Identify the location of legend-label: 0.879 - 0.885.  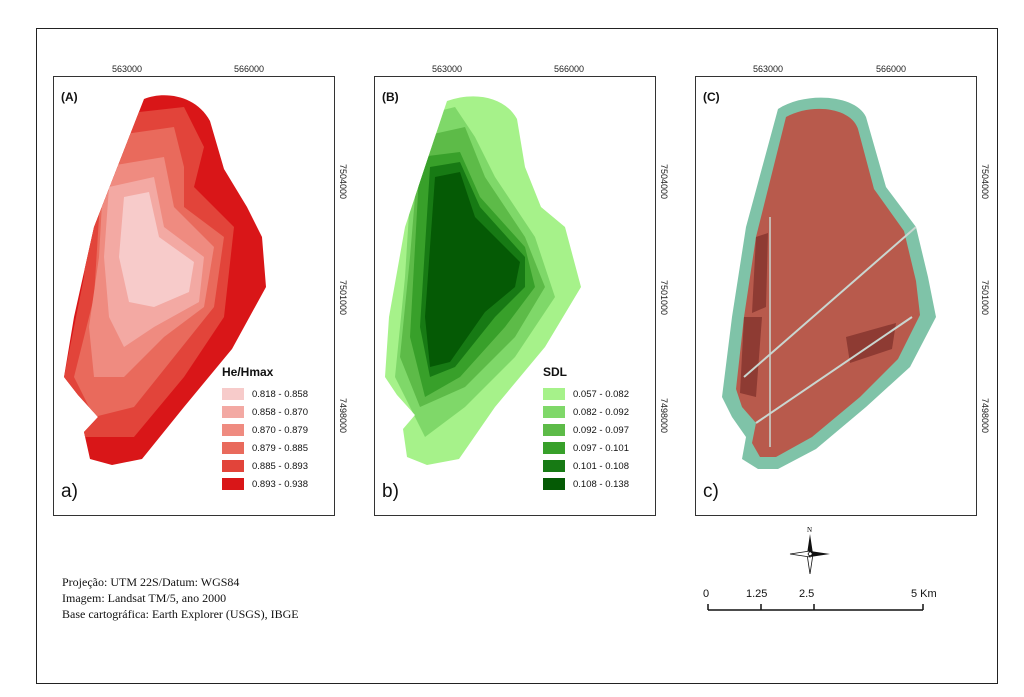
(280, 448).